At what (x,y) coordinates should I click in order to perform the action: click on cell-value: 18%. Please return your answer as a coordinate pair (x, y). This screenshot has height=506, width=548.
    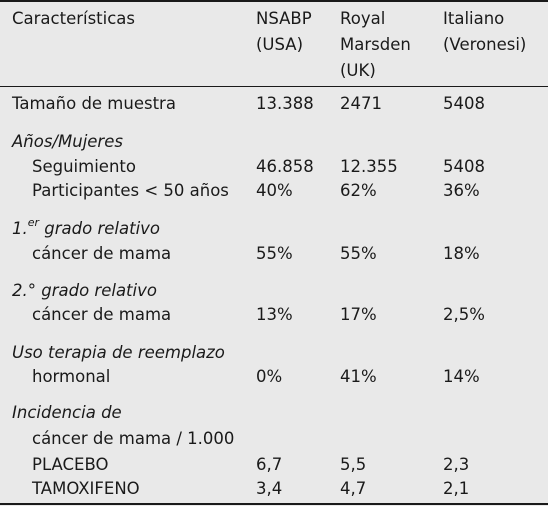
    Looking at the image, I should click on (461, 253).